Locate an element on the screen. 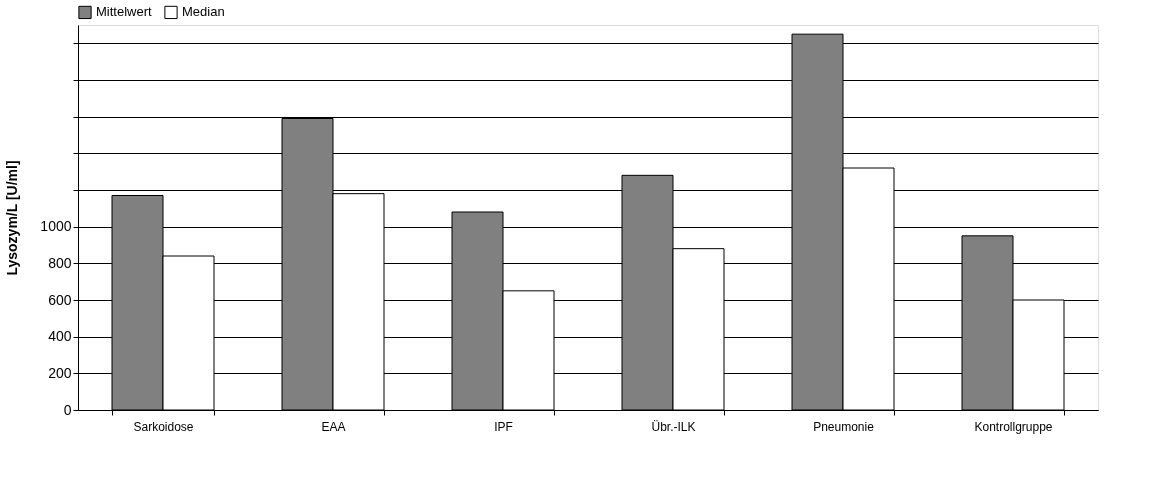  y-tick-label: 200 is located at coordinates (60, 372).